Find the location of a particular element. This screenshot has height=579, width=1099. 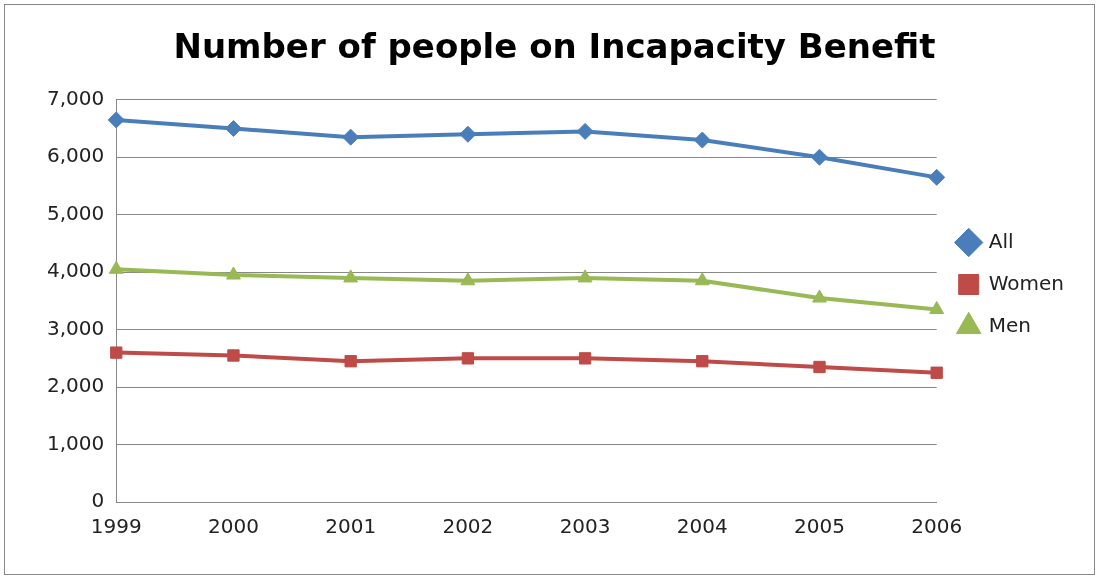

x-tick-label: 2003 is located at coordinates (585, 526).